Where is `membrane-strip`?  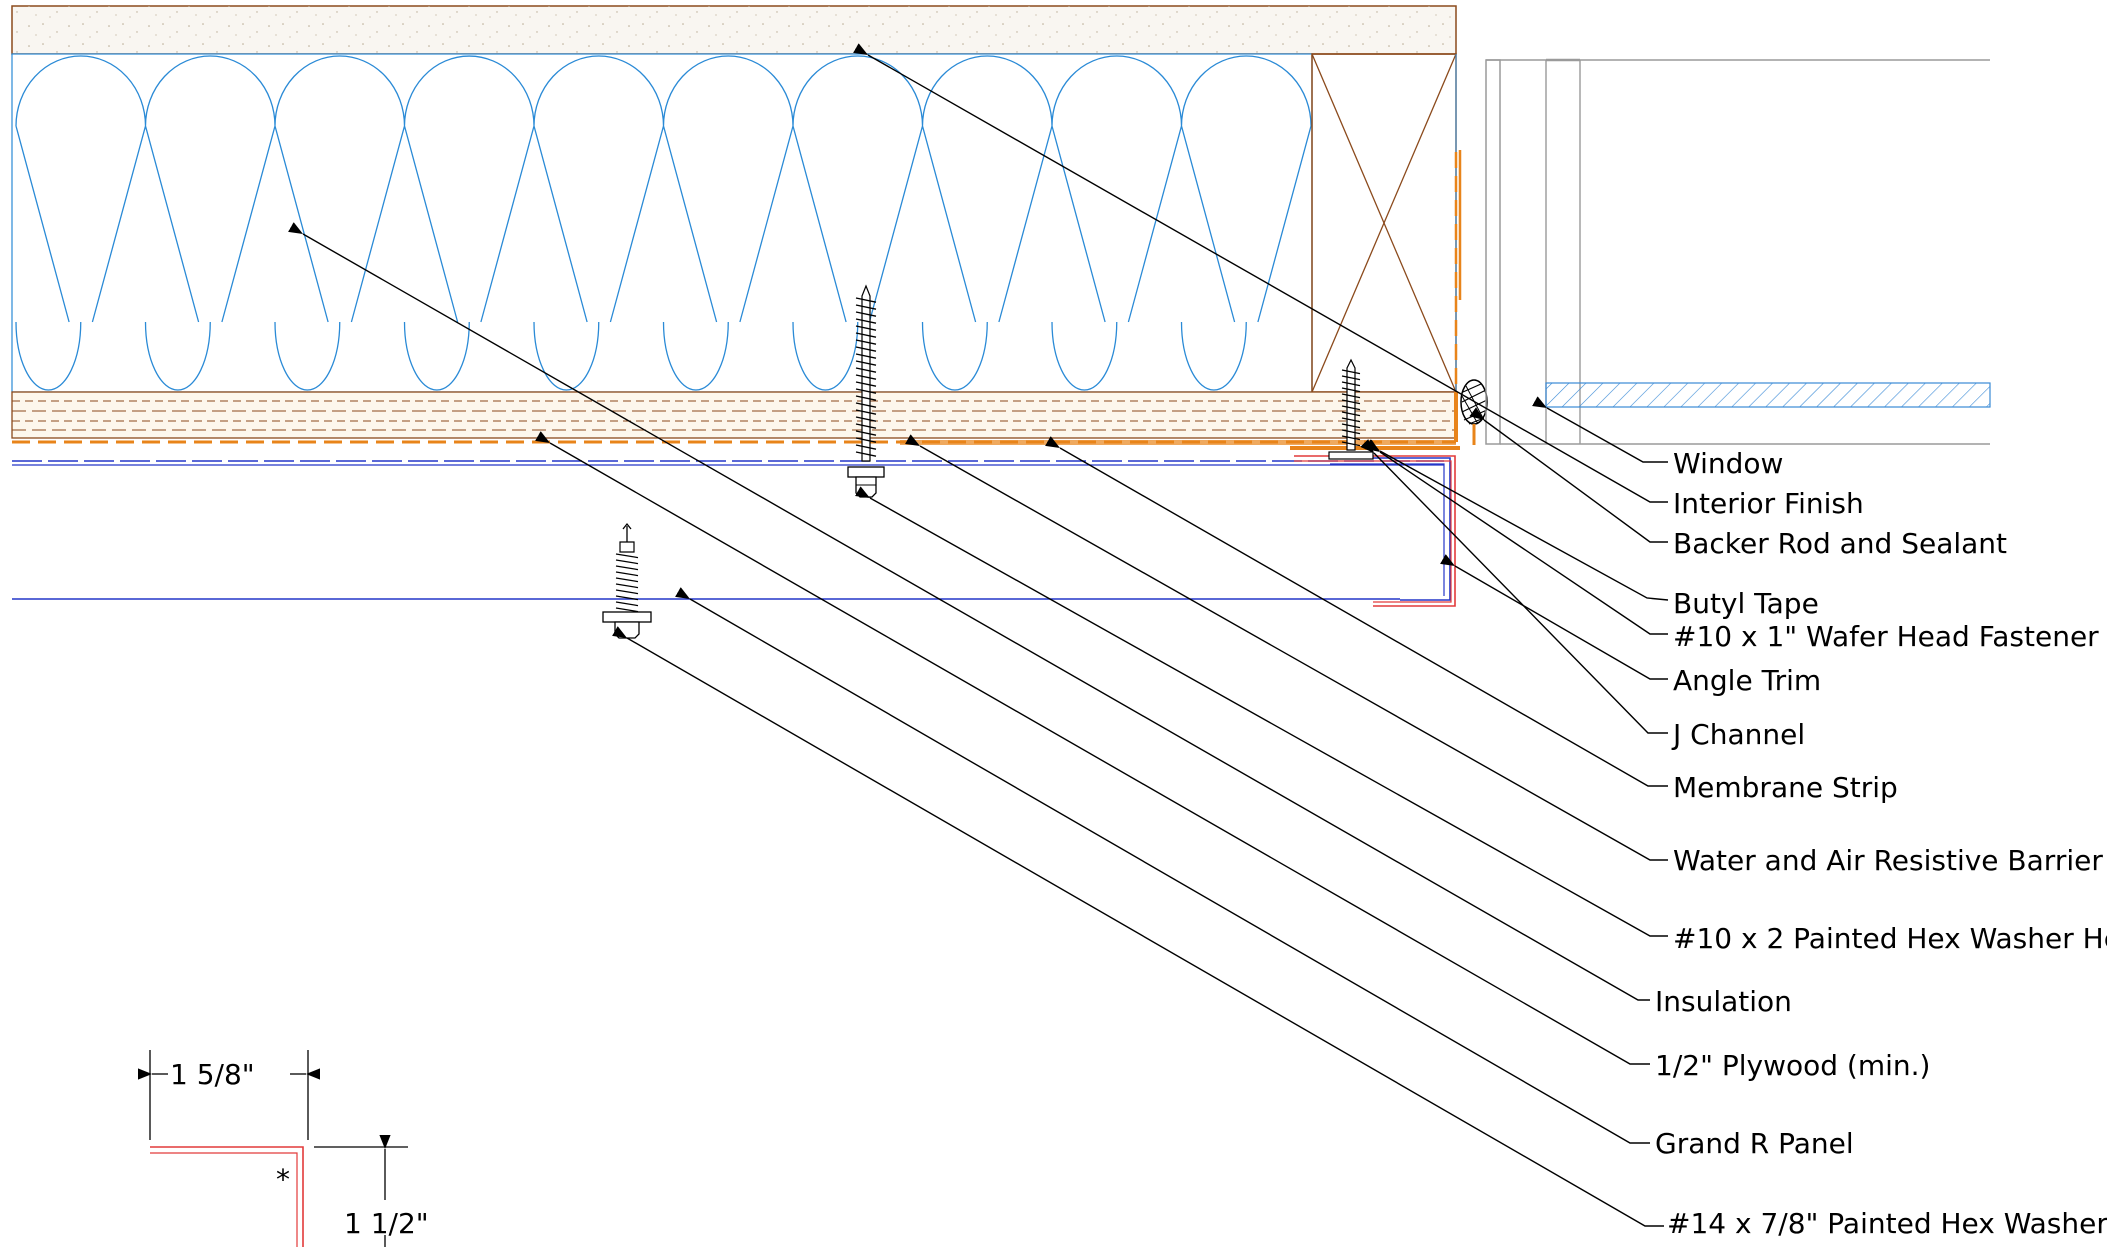
membrane-strip is located at coordinates (1179, 418).